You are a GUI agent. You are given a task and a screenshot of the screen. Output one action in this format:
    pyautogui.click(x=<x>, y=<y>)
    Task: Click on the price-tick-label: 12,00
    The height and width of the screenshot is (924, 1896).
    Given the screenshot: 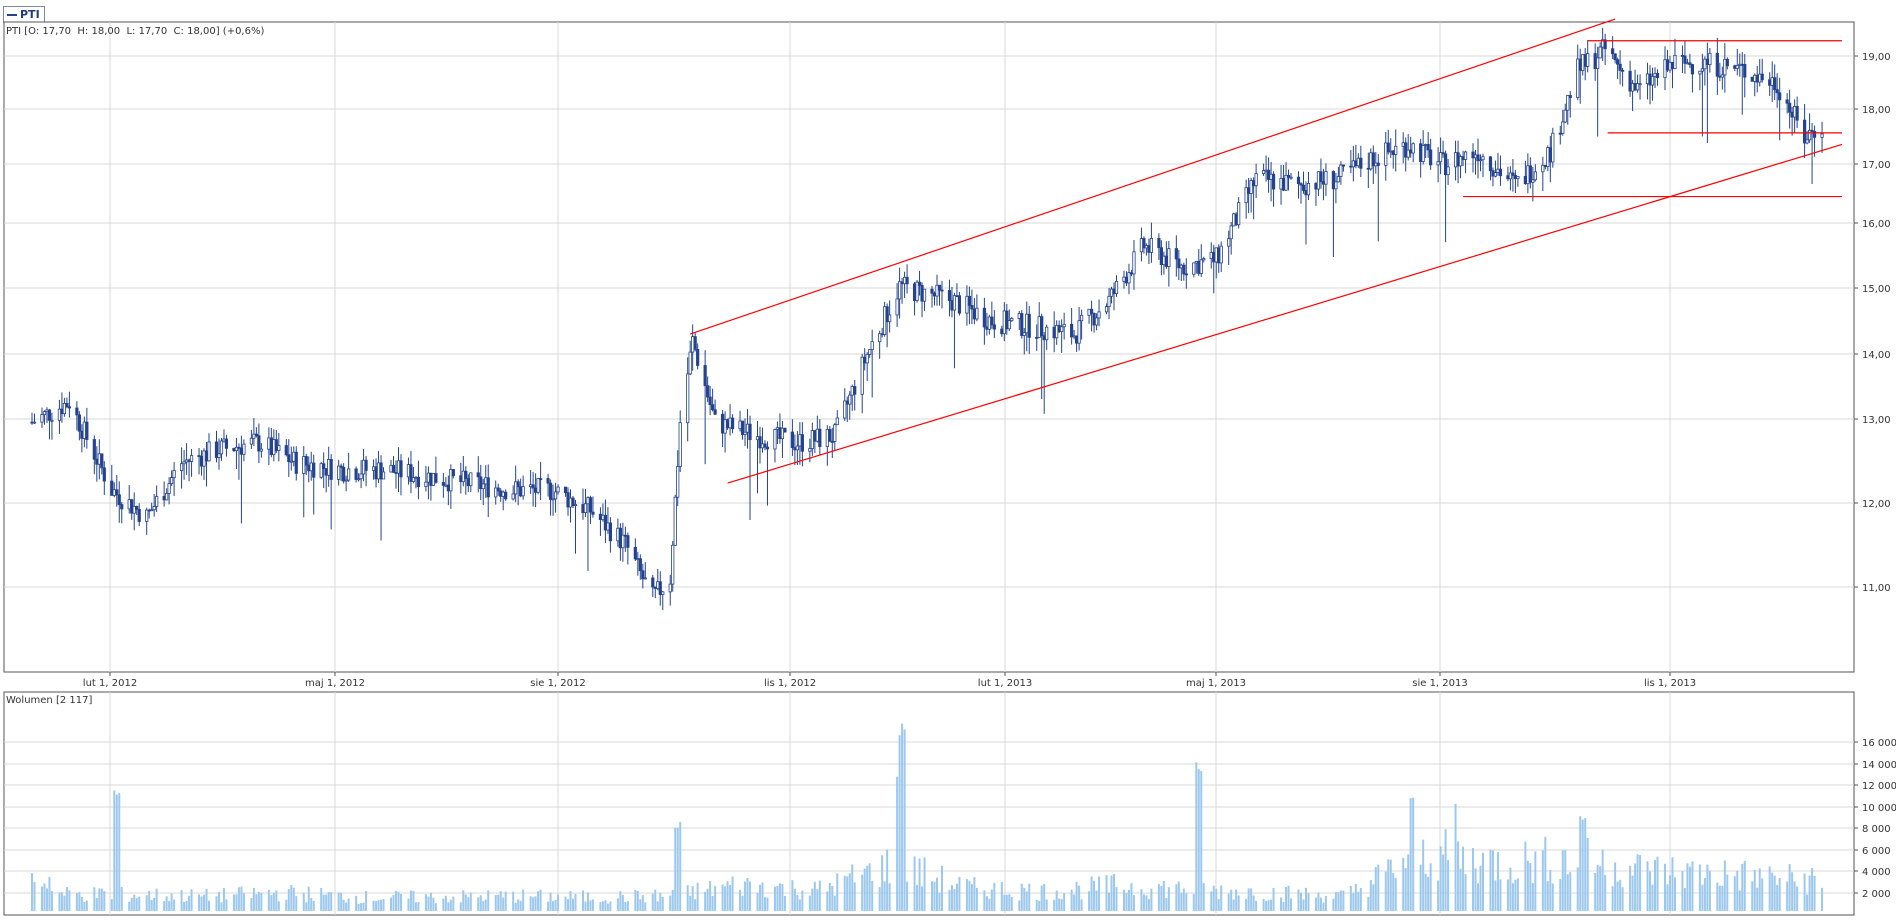 What is the action you would take?
    pyautogui.click(x=1876, y=504)
    